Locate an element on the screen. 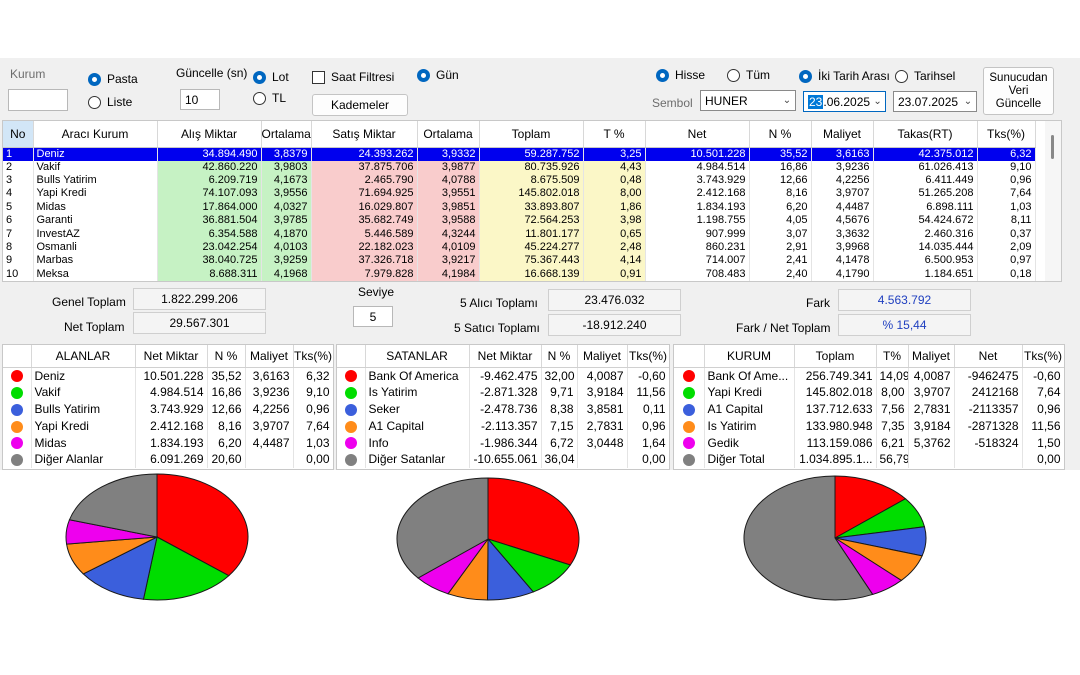 This screenshot has width=1080, height=675. guncelle-input: 10 is located at coordinates (200, 99).